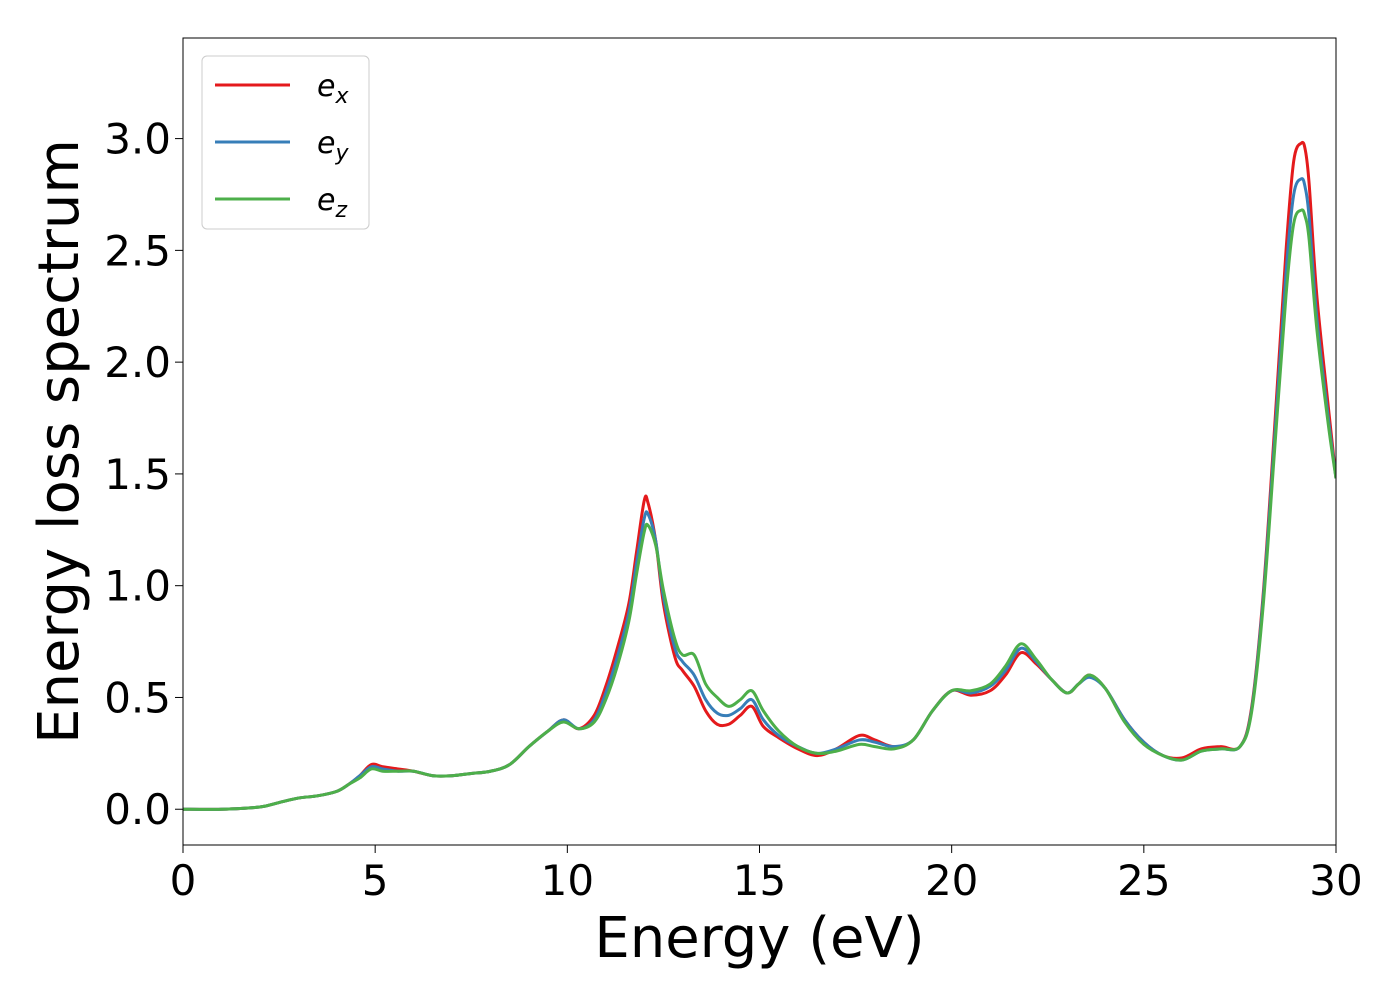 The width and height of the screenshot is (1400, 1000). I want to click on y-tick-label: 0.5, so click(137, 697).